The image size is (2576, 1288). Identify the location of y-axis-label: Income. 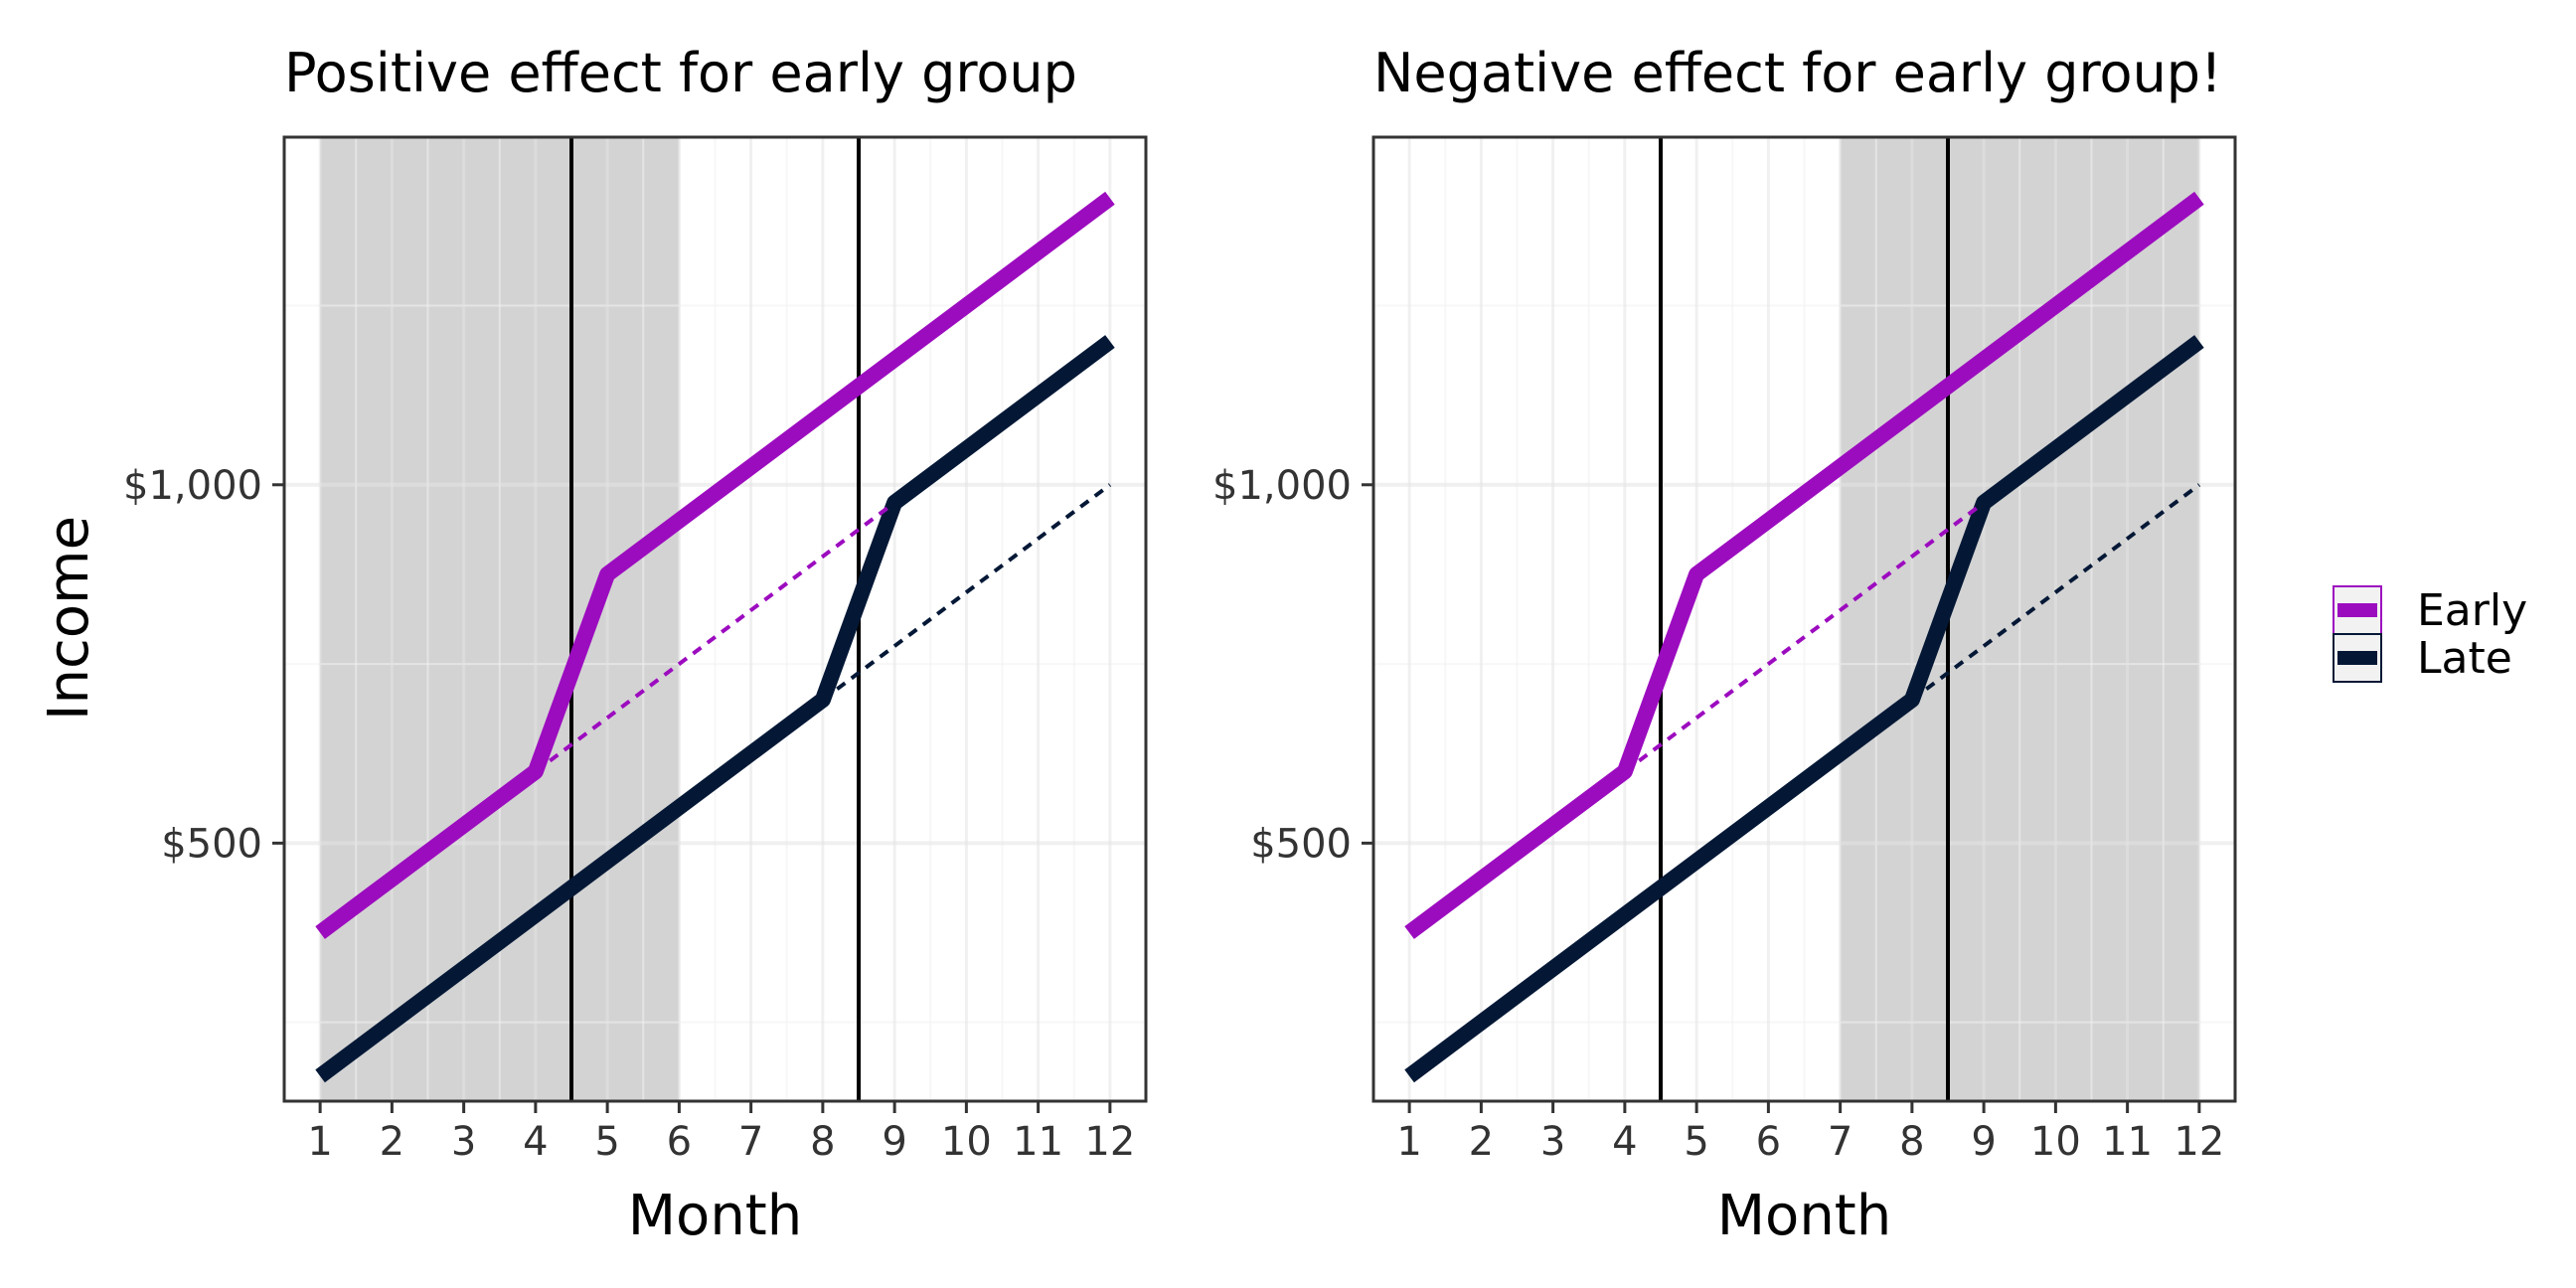
(69, 618).